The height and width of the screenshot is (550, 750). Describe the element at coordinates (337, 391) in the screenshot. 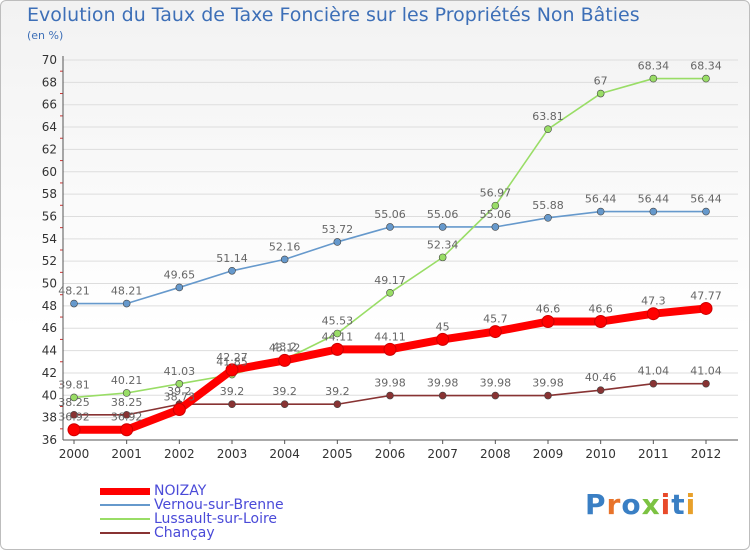

I see `data-label: 39.2` at that location.